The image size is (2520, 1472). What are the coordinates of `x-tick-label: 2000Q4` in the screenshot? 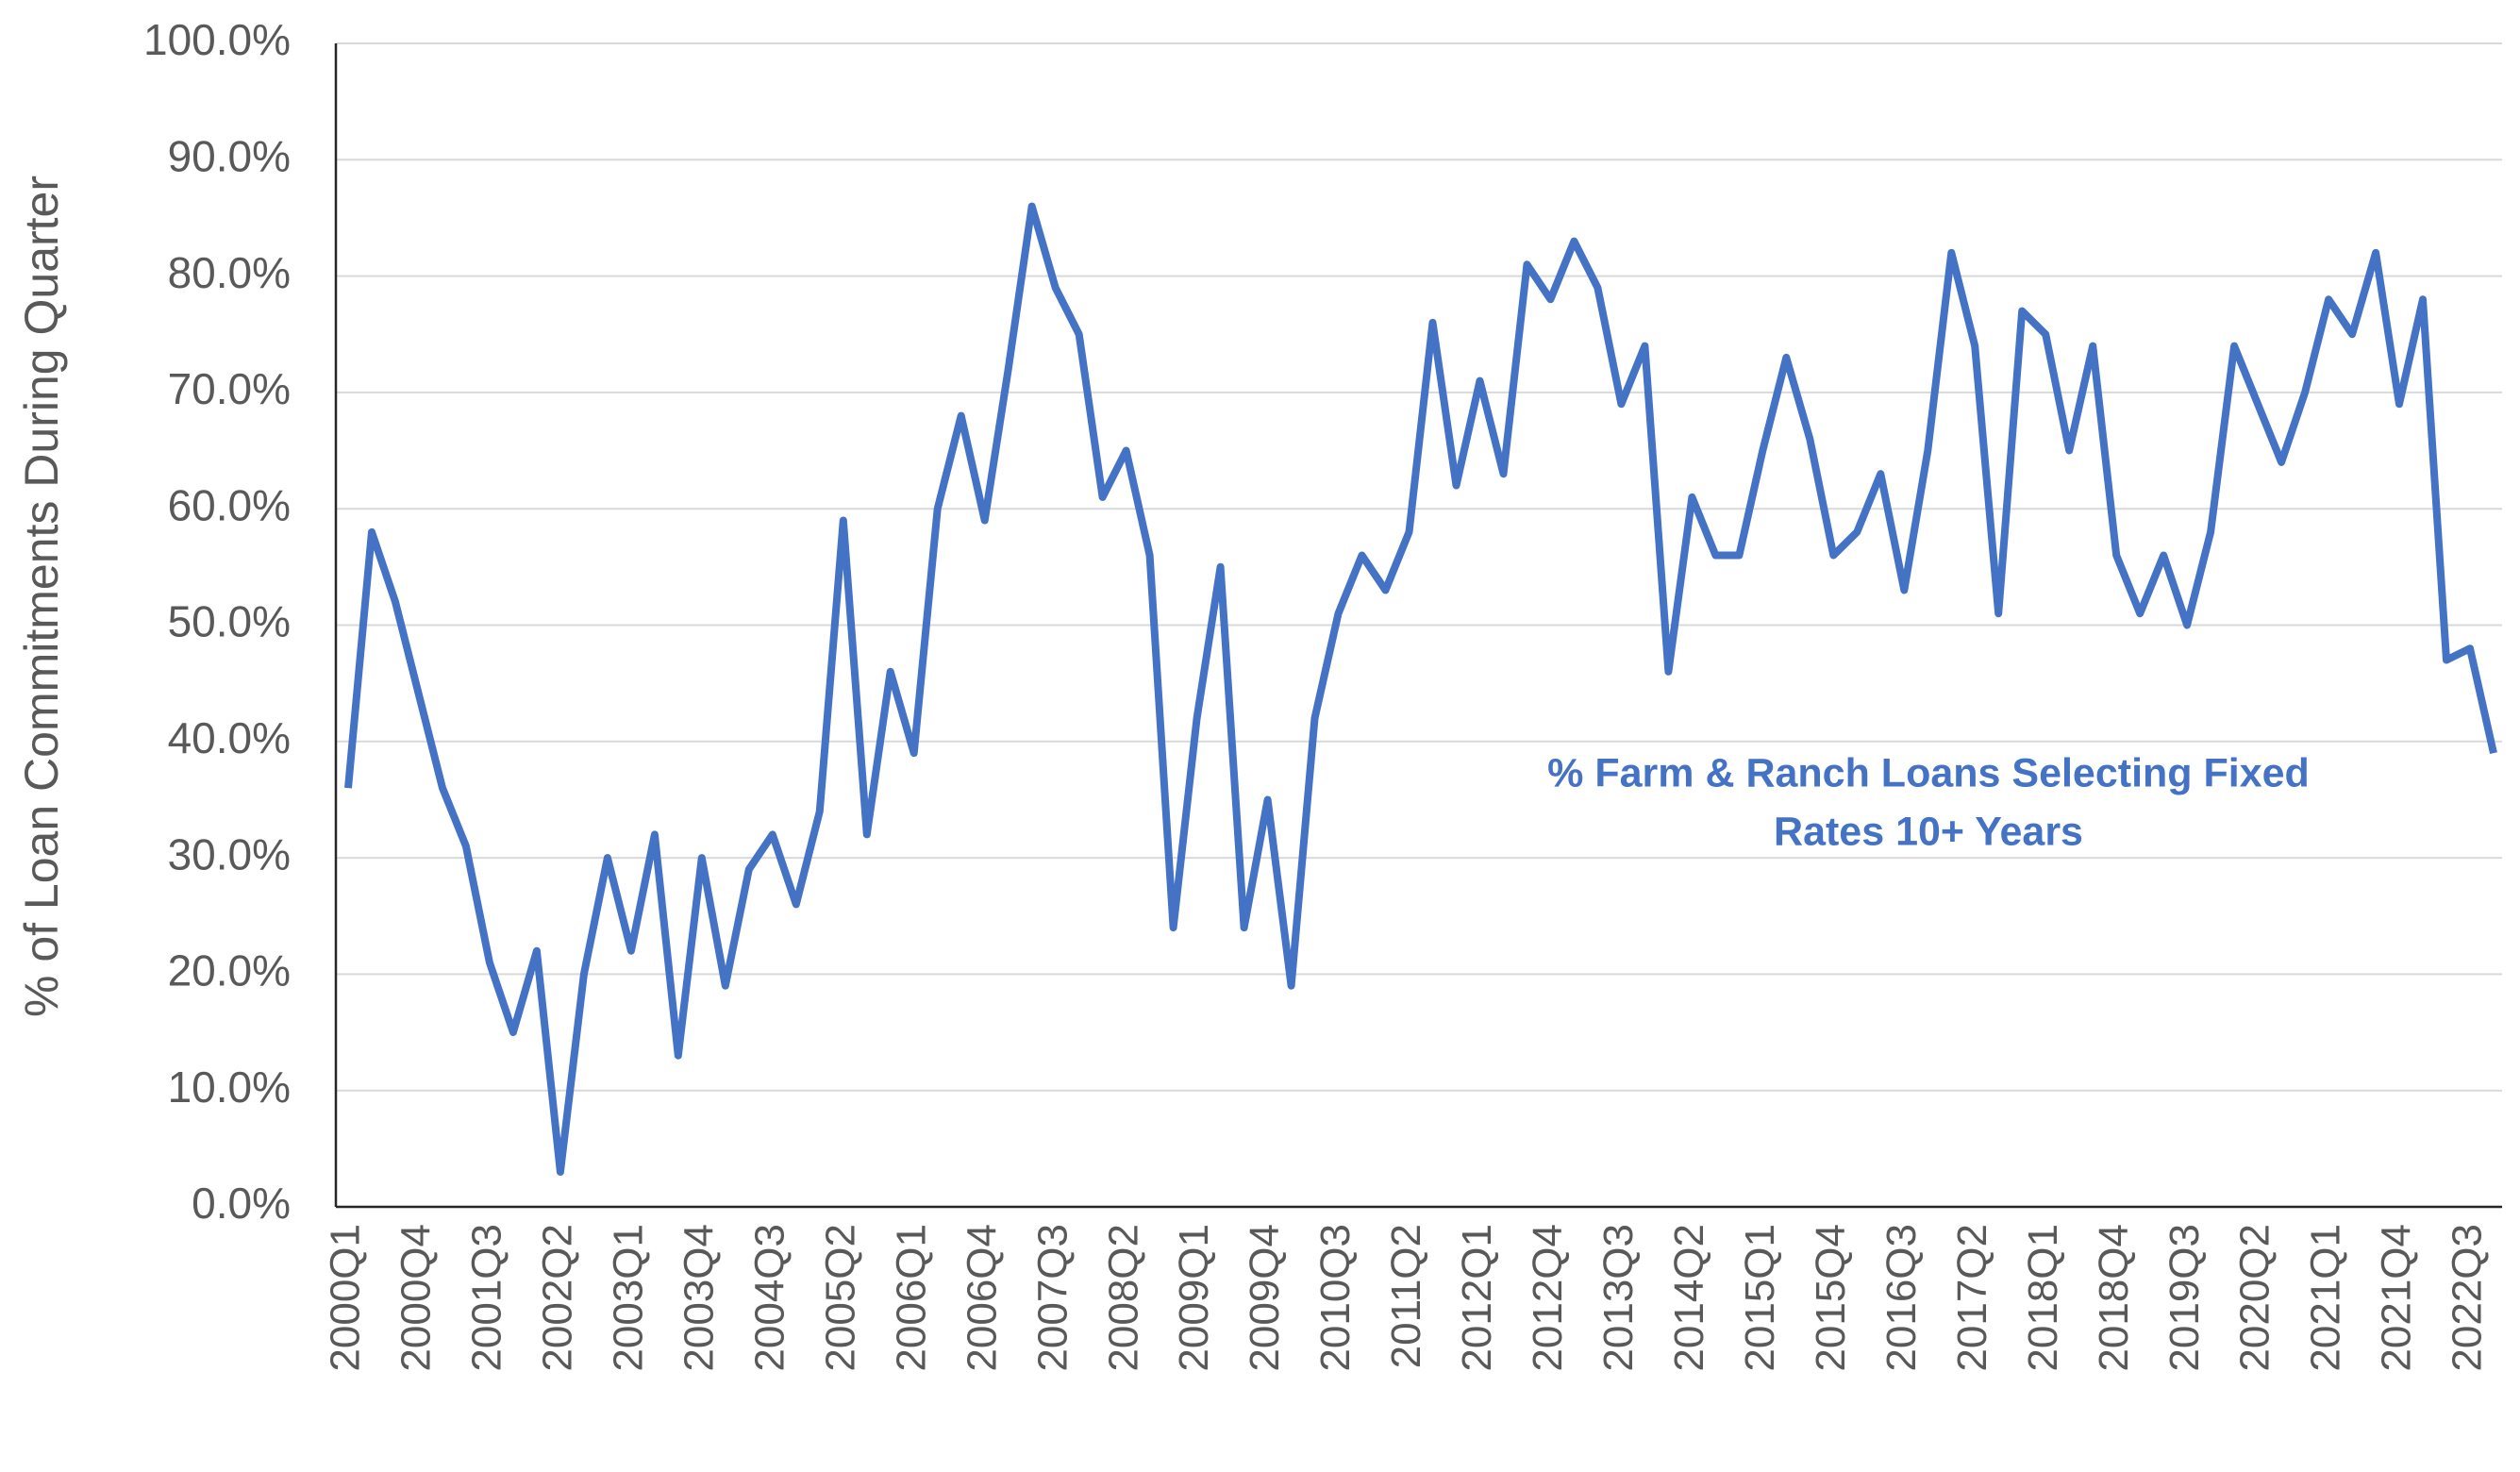 It's located at (416, 1298).